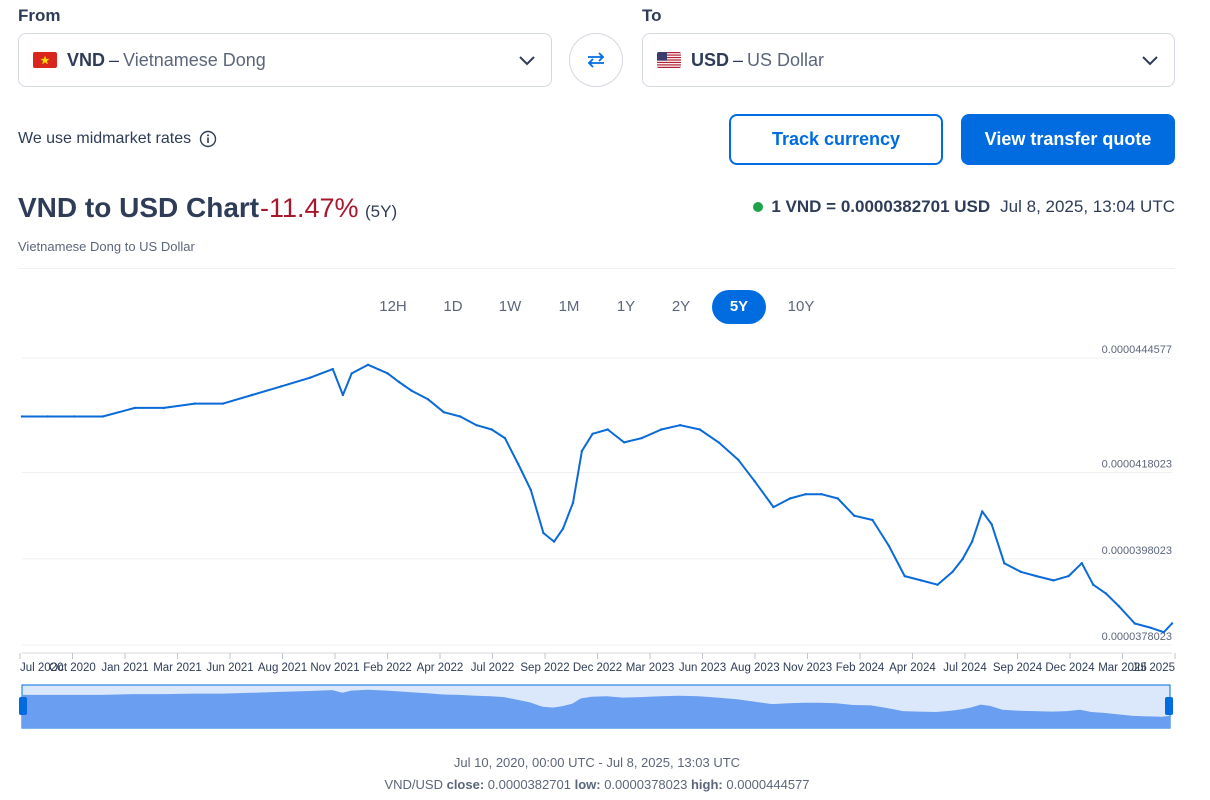 The image size is (1210, 800). What do you see at coordinates (1068, 139) in the screenshot?
I see `view-transfer-quote-button: View transfer quote` at bounding box center [1068, 139].